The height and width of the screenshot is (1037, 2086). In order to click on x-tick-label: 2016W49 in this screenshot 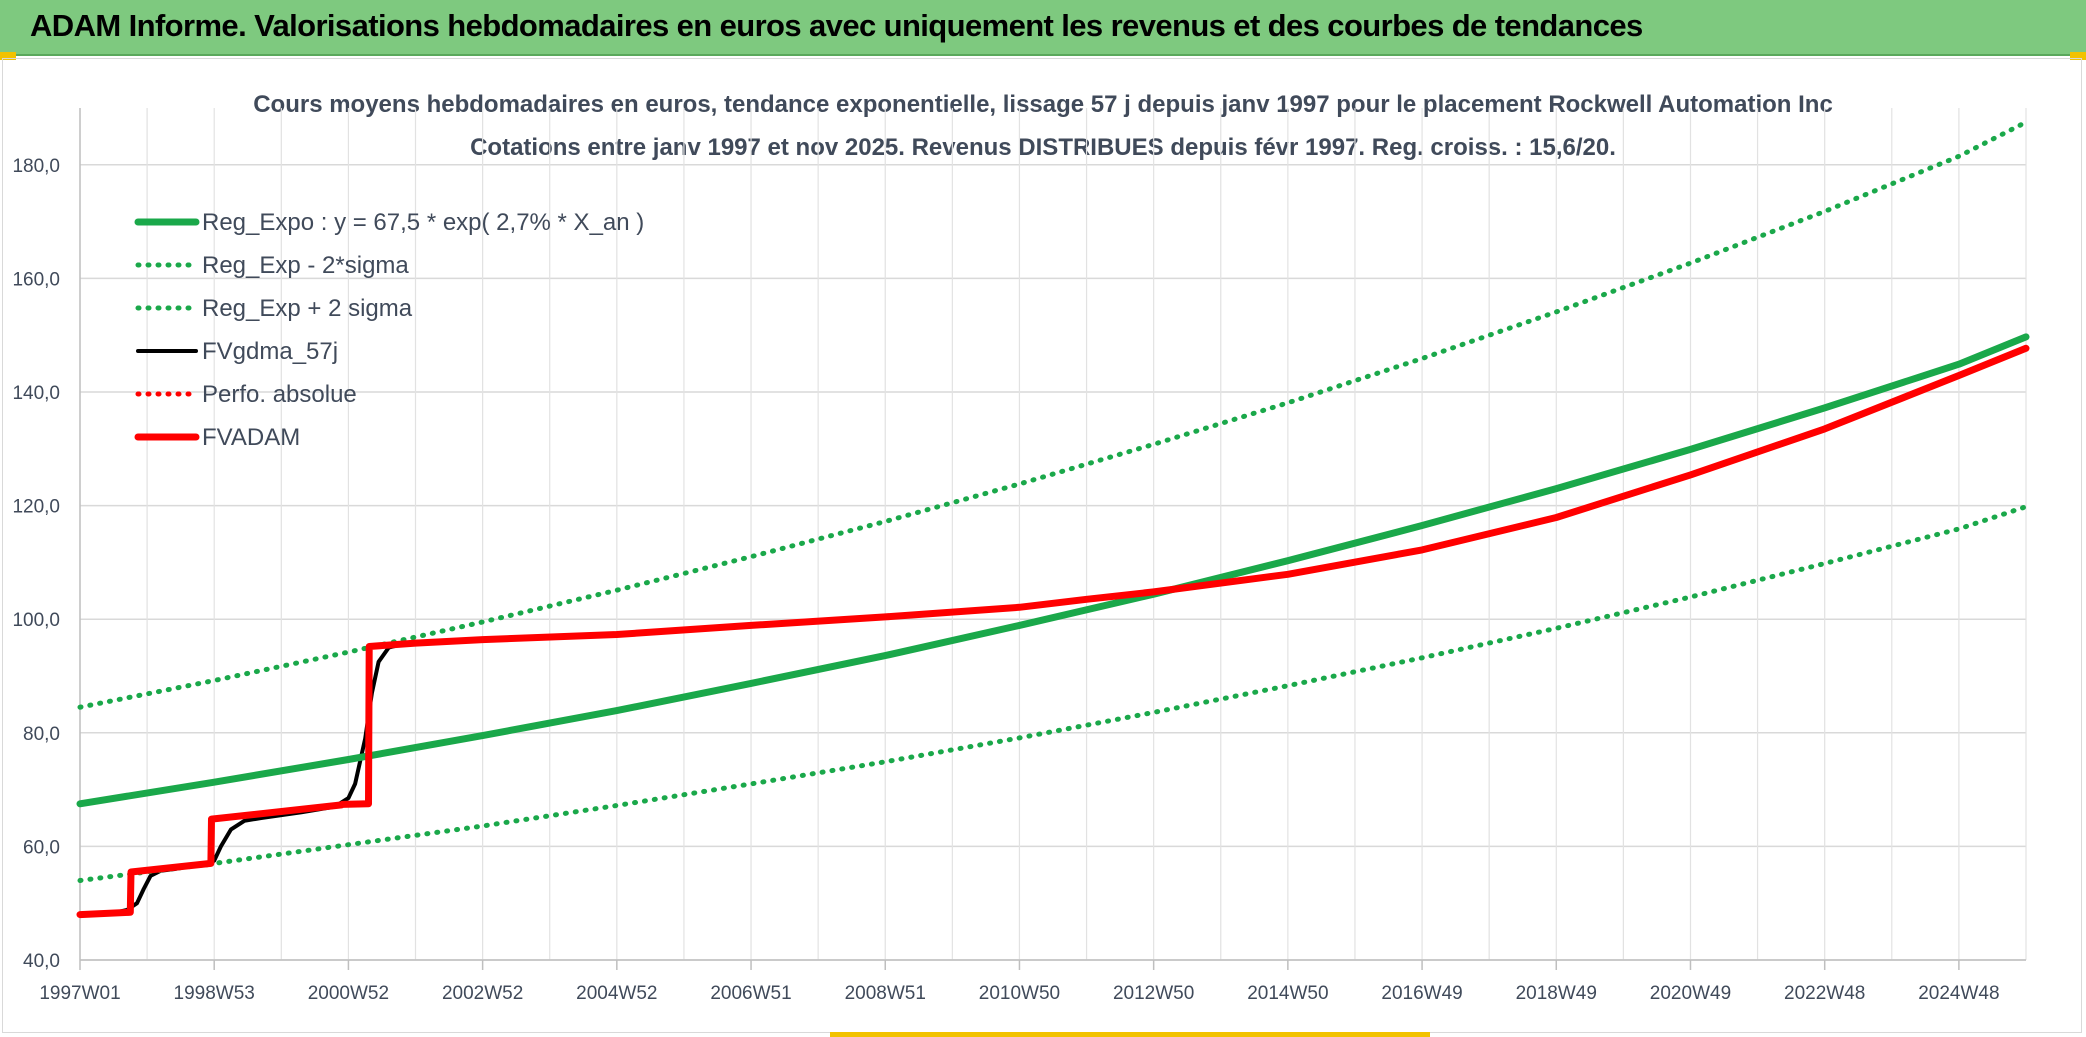, I will do `click(1421, 993)`.